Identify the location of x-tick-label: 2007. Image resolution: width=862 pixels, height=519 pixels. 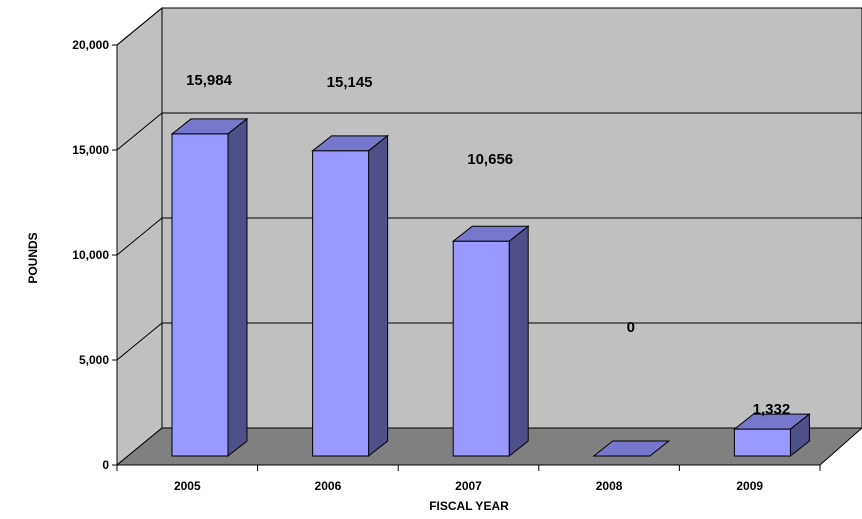
(468, 486).